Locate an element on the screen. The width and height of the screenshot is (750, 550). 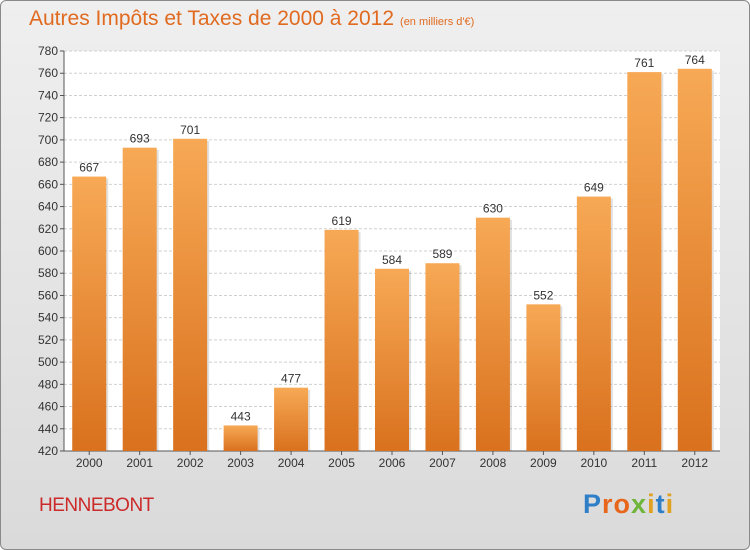
bar-value-label: 589 is located at coordinates (442, 254).